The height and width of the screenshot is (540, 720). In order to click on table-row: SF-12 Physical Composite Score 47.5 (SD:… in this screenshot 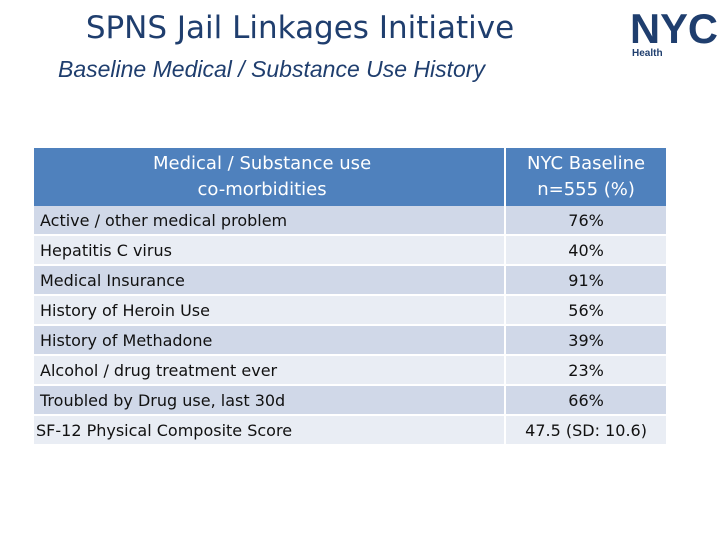, I will do `click(350, 431)`.